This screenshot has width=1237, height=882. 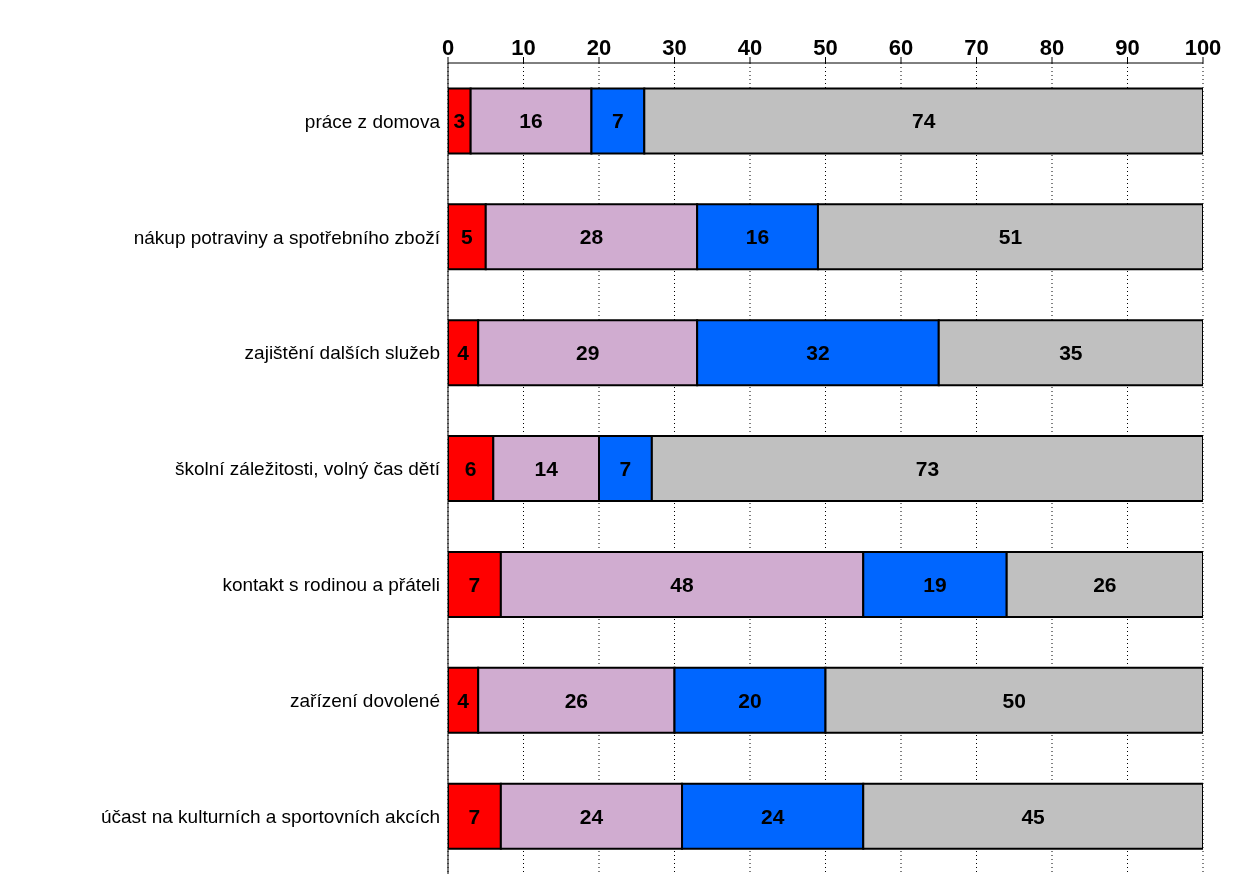 What do you see at coordinates (1127, 47) in the screenshot?
I see `x-tick-label: 90` at bounding box center [1127, 47].